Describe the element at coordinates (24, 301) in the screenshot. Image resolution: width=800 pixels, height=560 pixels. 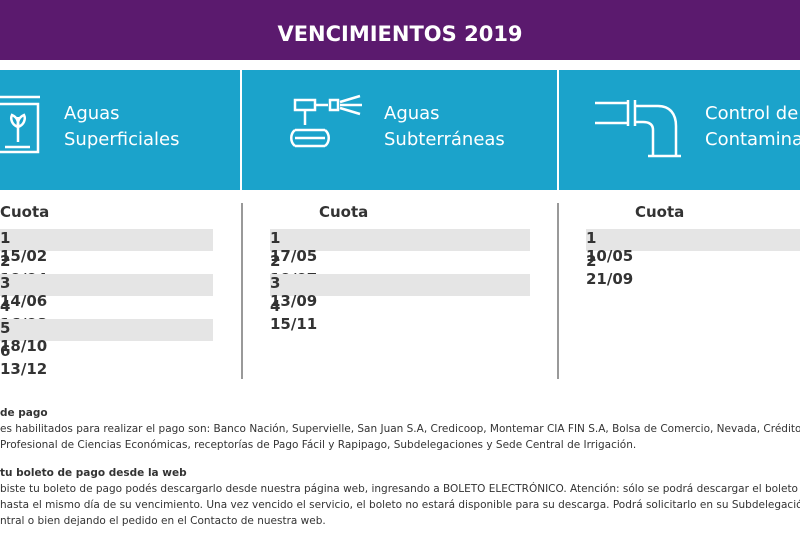
I see `due-date: 14/06` at that location.